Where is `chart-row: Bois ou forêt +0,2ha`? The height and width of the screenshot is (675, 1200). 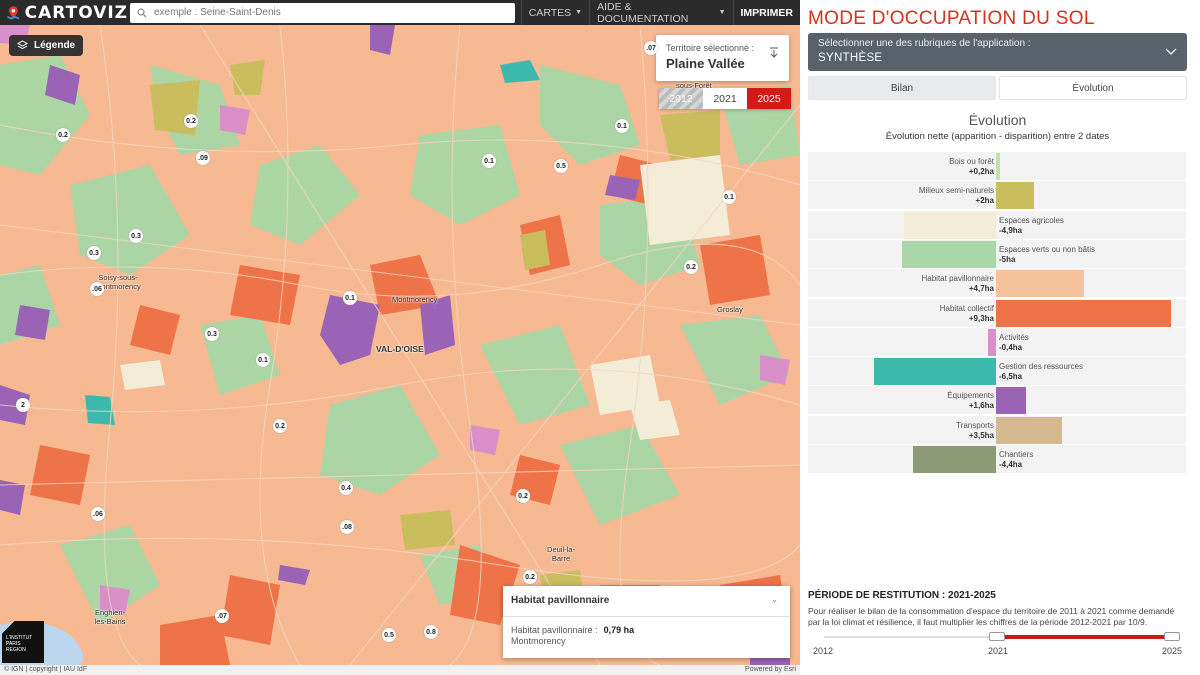 chart-row: Bois ou forêt +0,2ha is located at coordinates (997, 166).